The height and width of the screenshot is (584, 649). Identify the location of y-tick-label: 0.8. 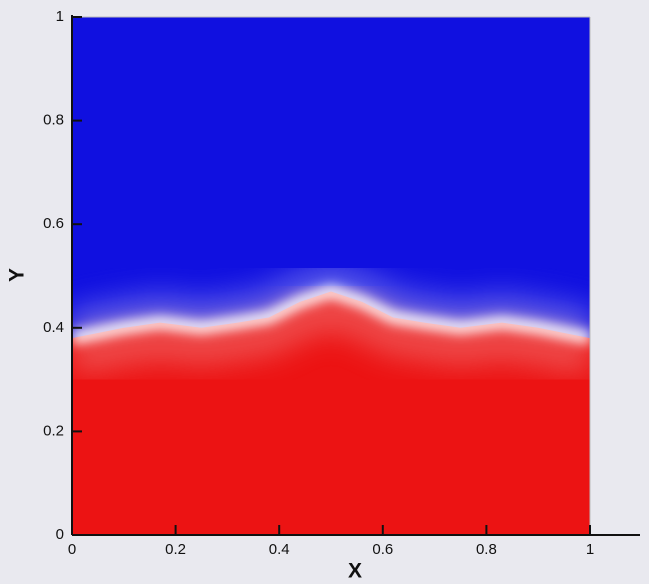
(53, 120).